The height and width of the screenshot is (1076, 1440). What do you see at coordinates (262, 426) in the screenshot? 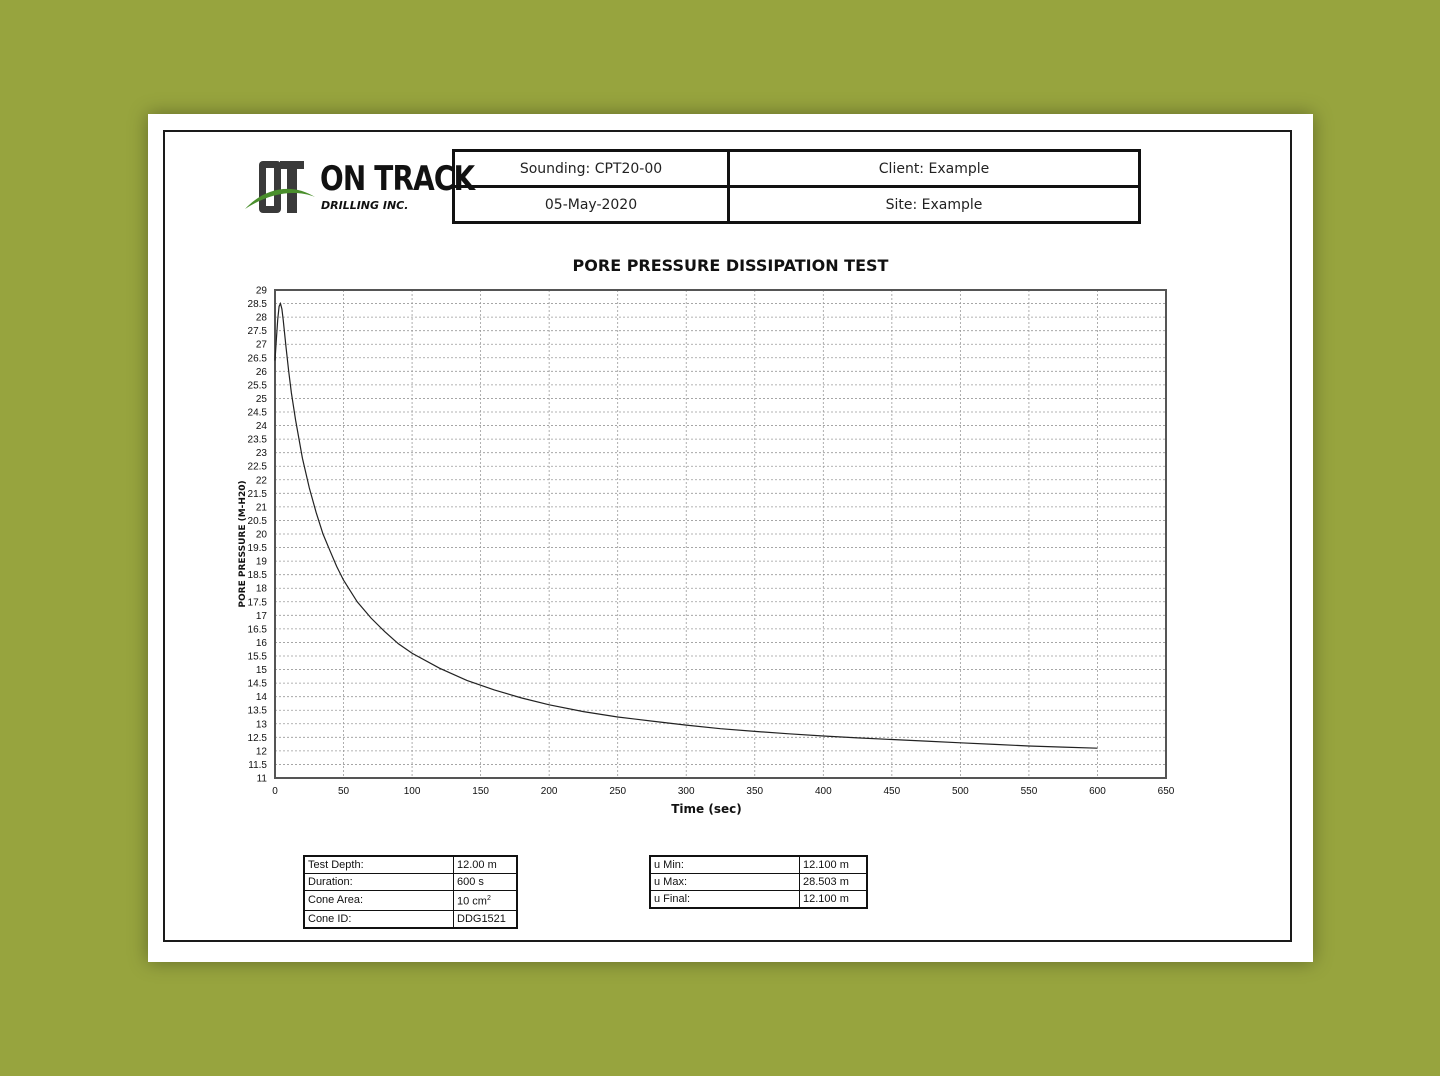
I see `y-tick-label: 24` at bounding box center [262, 426].